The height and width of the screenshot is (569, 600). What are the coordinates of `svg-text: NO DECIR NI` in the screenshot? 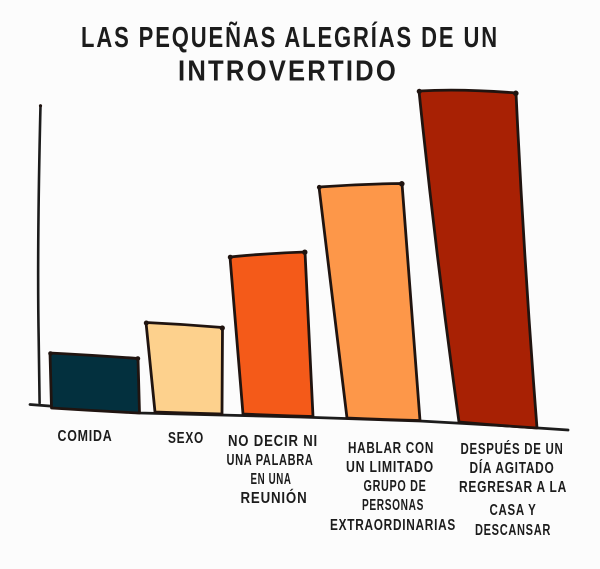 It's located at (273, 441).